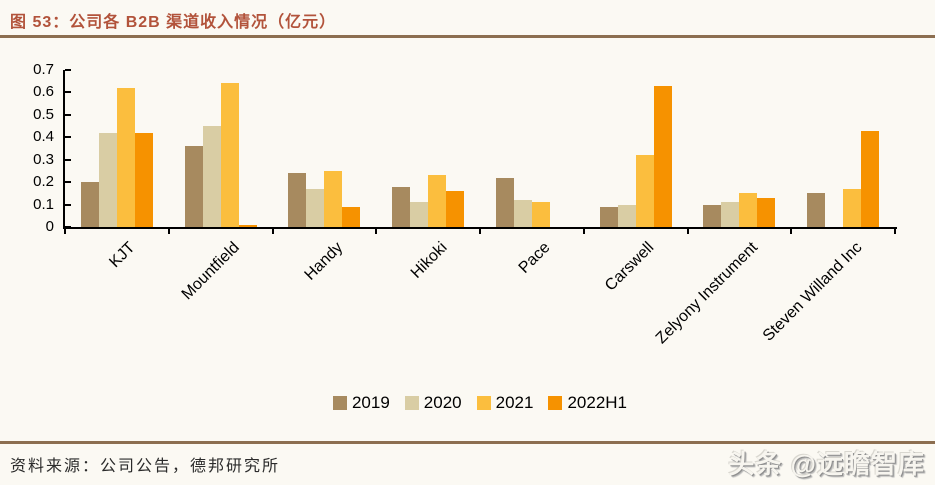  I want to click on y-tick-label: 0, so click(49, 226).